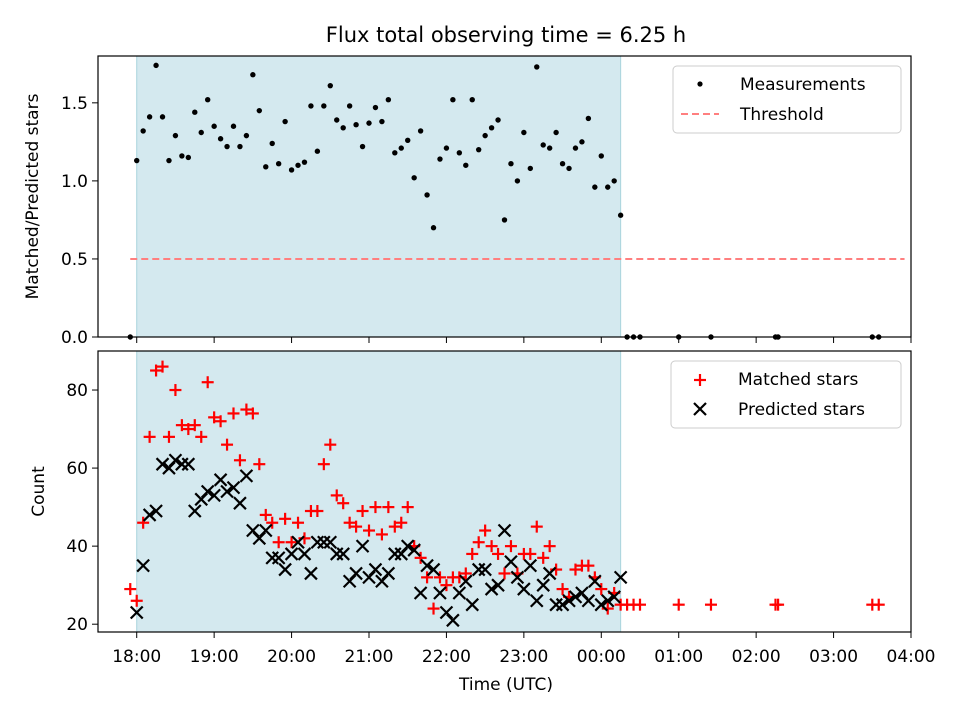 This screenshot has height=720, width=960. What do you see at coordinates (700, 409) in the screenshot?
I see `legend-predicted-marker` at bounding box center [700, 409].